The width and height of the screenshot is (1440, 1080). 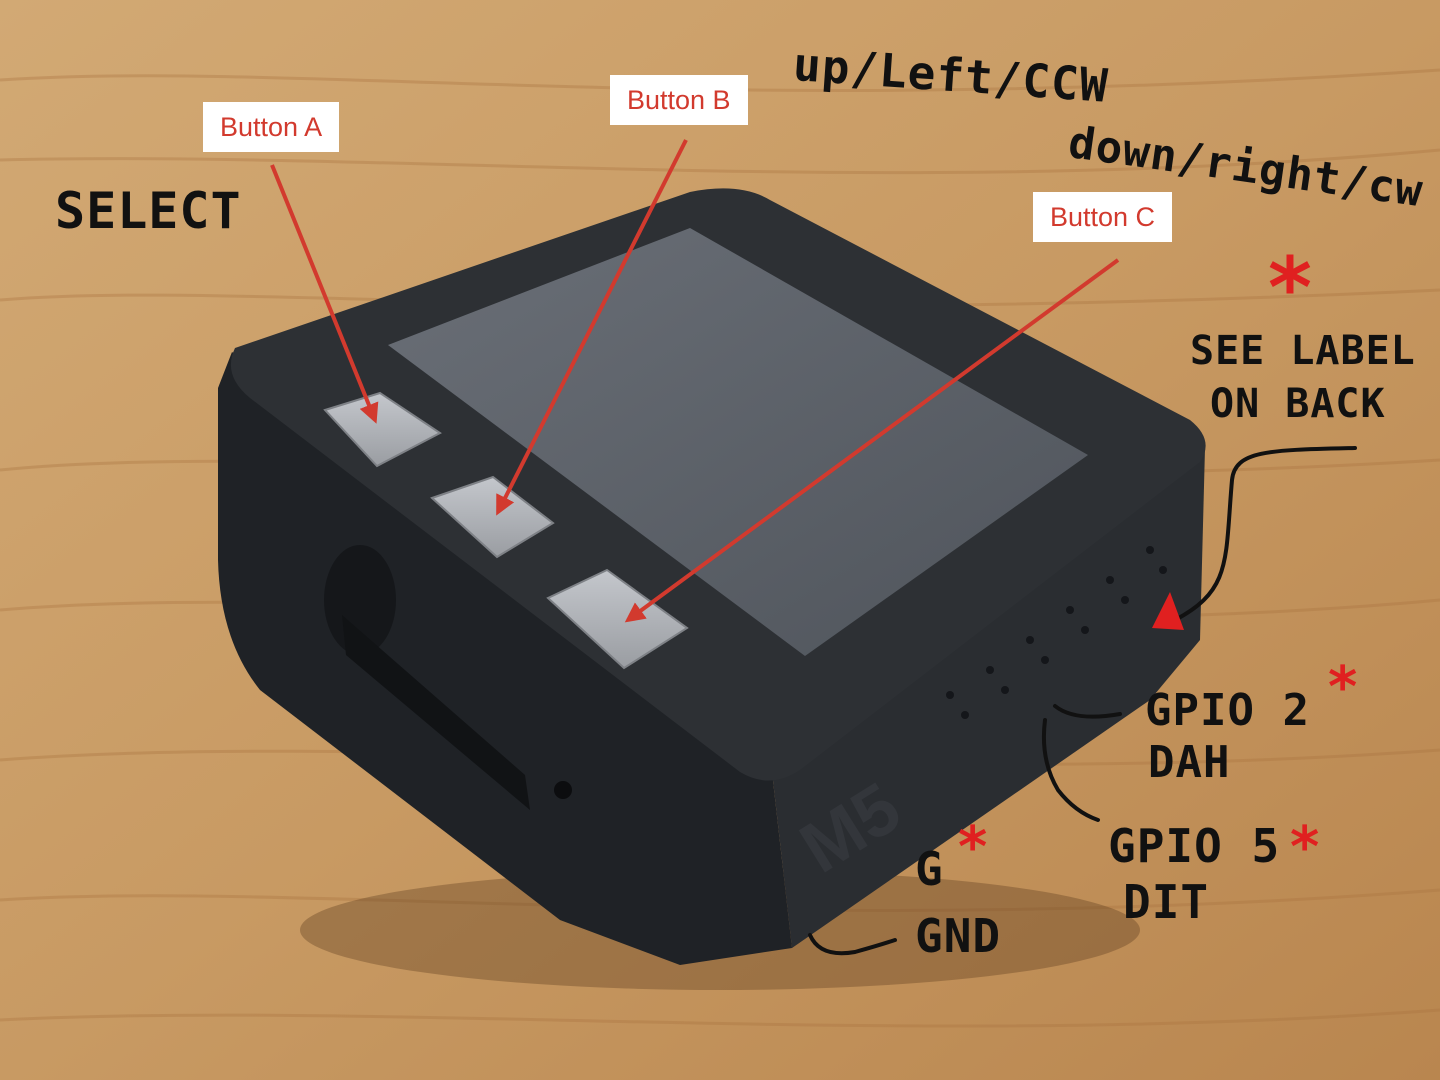 What do you see at coordinates (1298, 404) in the screenshot?
I see `handwriting-see-label-line-2: ON BACK` at bounding box center [1298, 404].